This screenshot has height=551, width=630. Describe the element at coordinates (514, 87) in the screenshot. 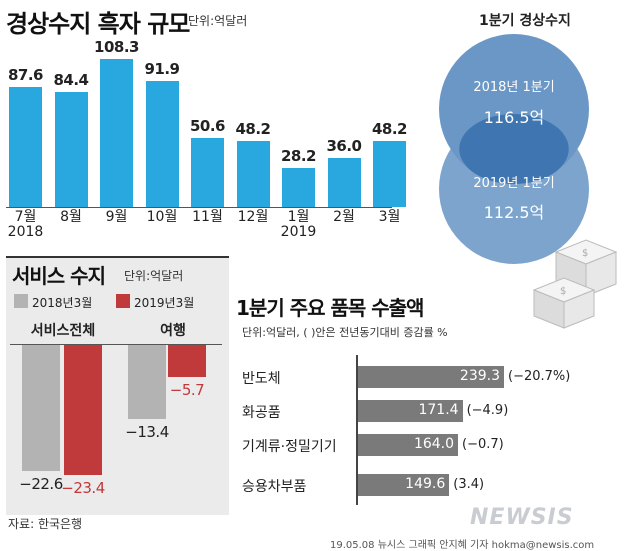

I see `circle-2018q1-label: 2018년 1분기` at that location.